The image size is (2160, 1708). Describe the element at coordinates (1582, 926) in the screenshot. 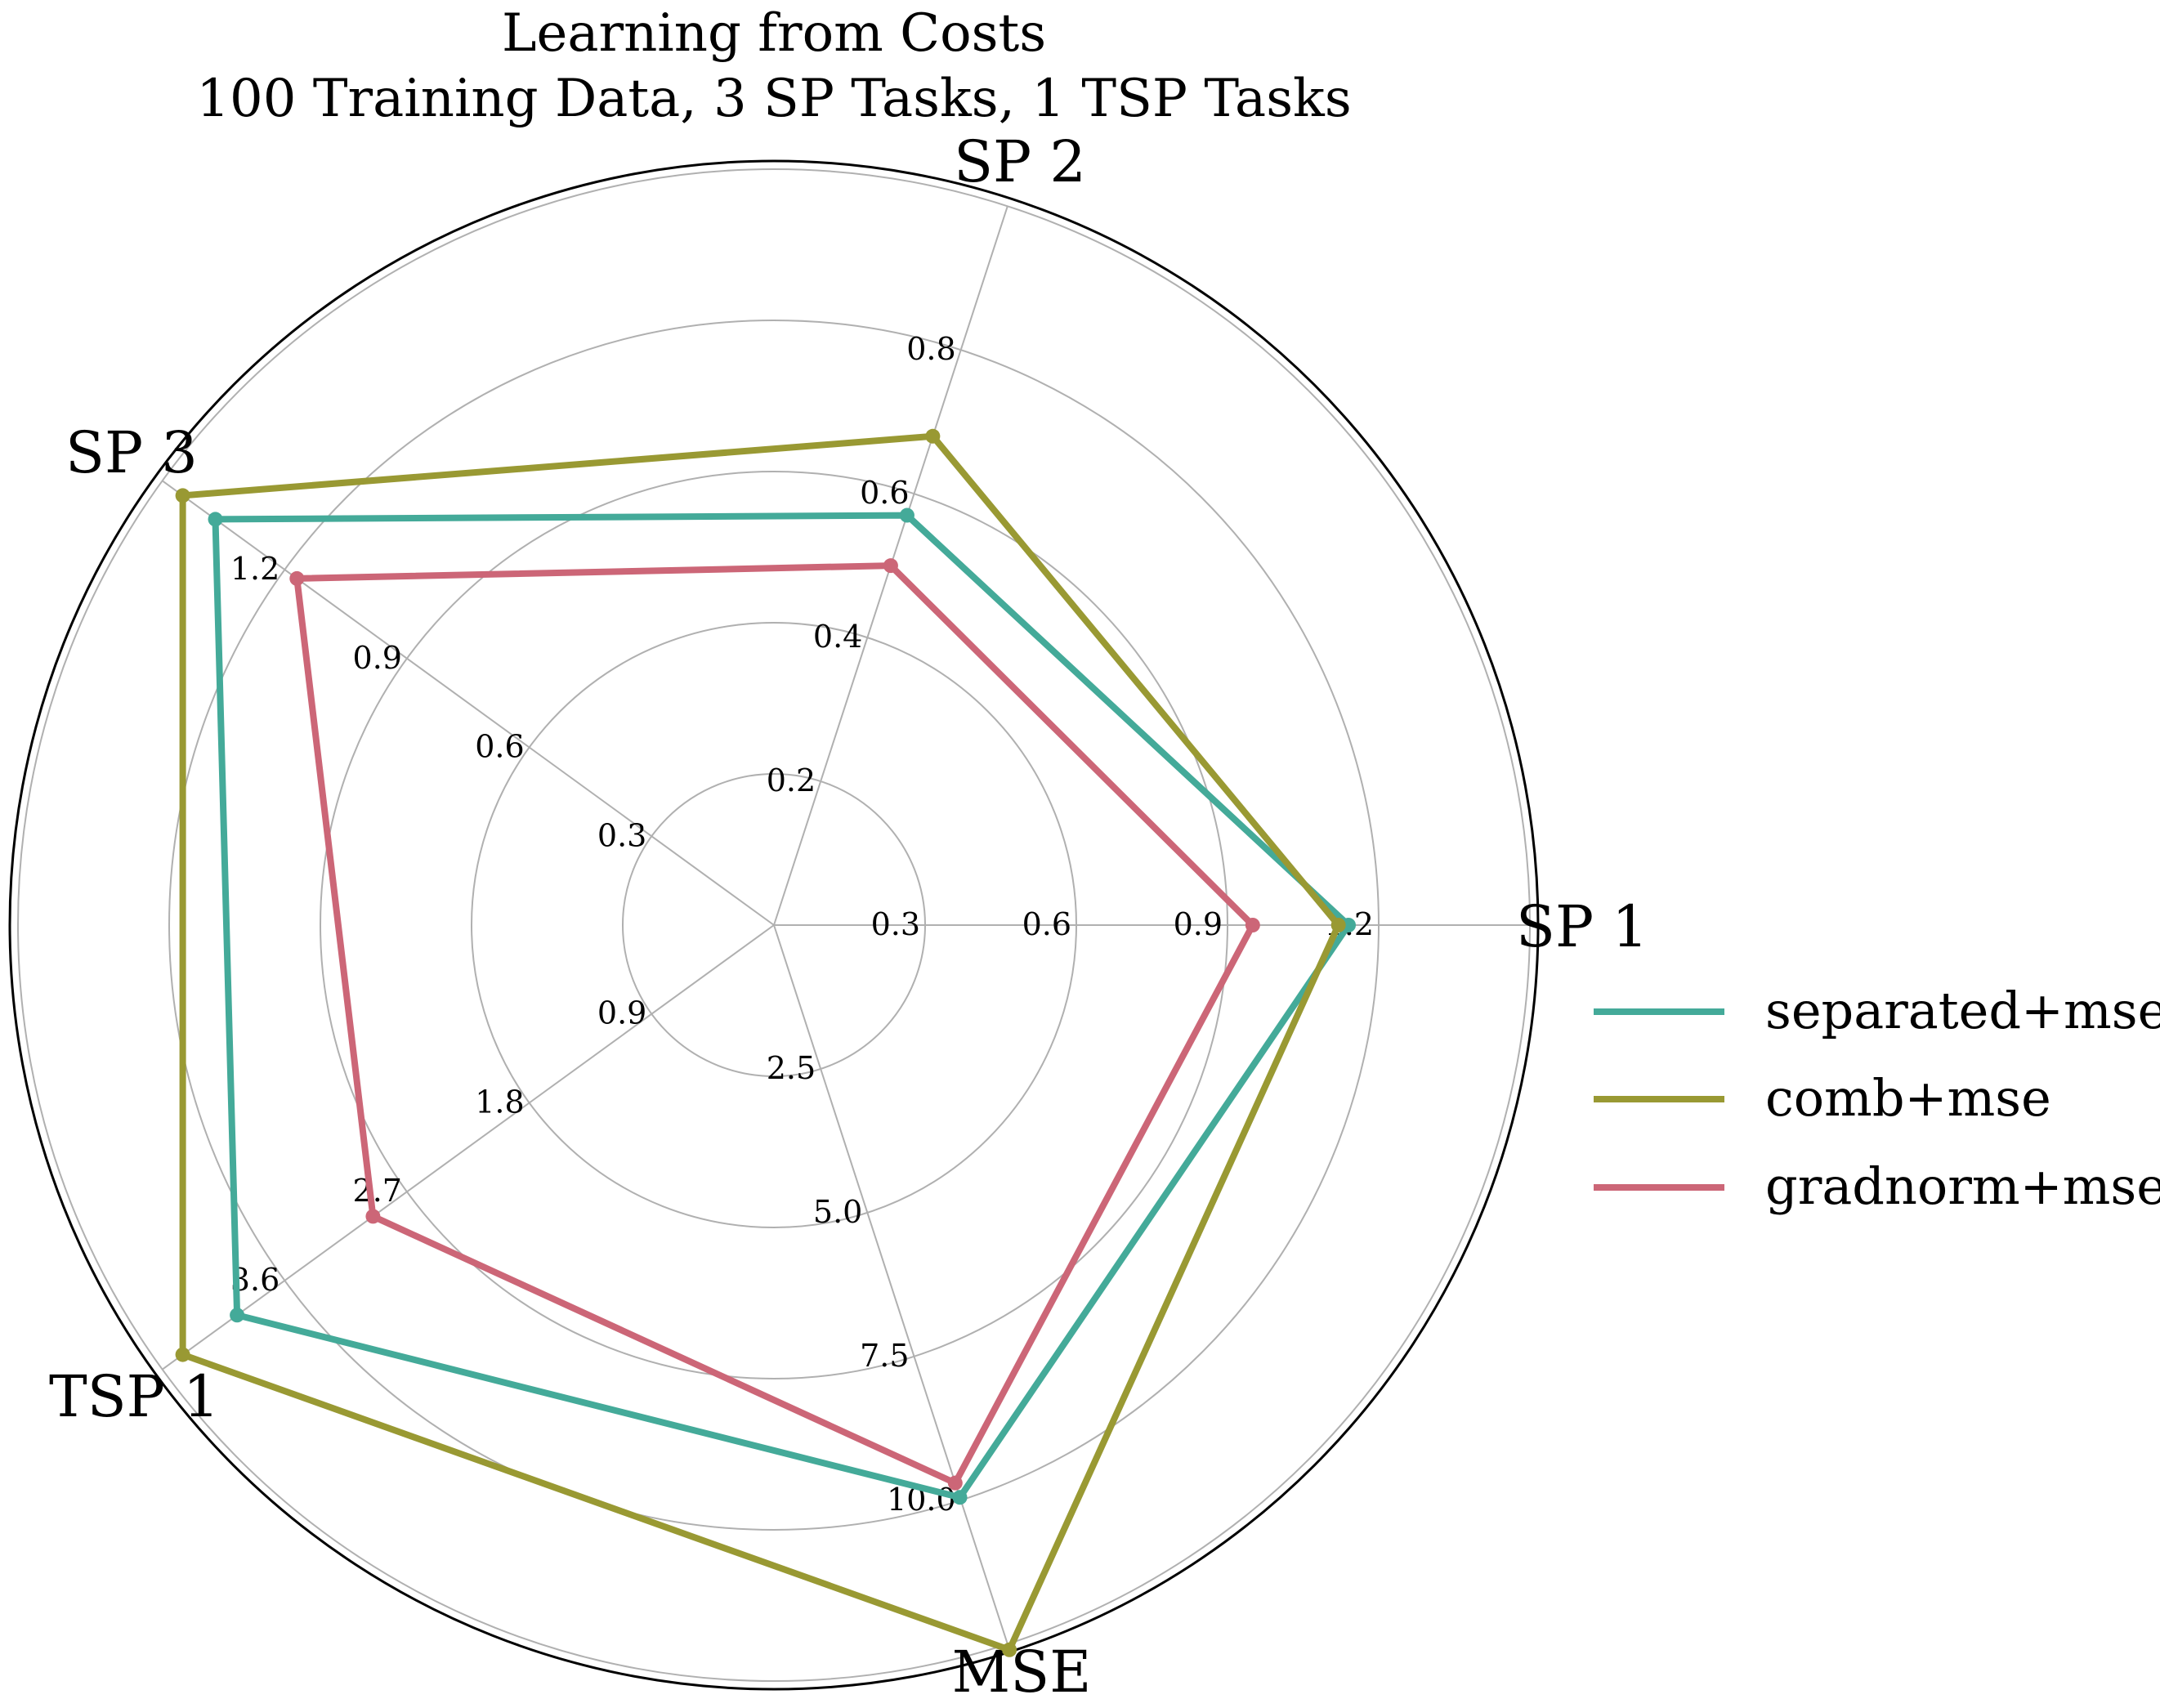

I see `axis-label-sp-1: SP 1` at that location.